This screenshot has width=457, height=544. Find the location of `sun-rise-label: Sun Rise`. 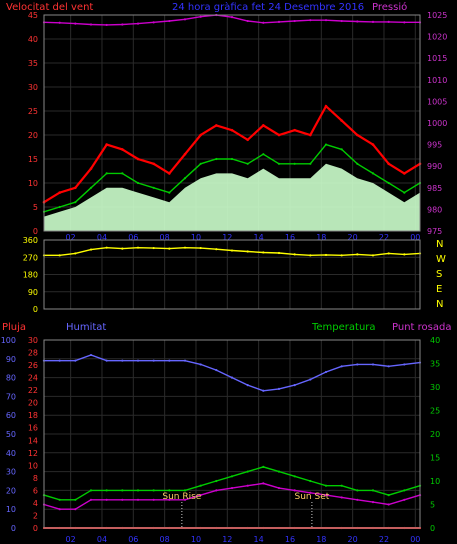

sun-rise-label: Sun Rise is located at coordinates (181, 497).